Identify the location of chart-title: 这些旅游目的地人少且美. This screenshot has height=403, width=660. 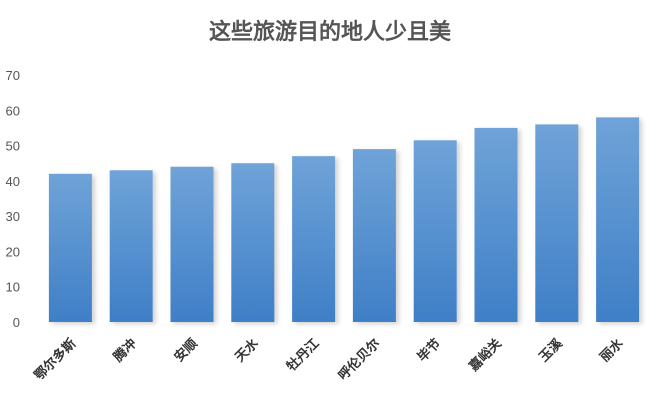
(329, 32).